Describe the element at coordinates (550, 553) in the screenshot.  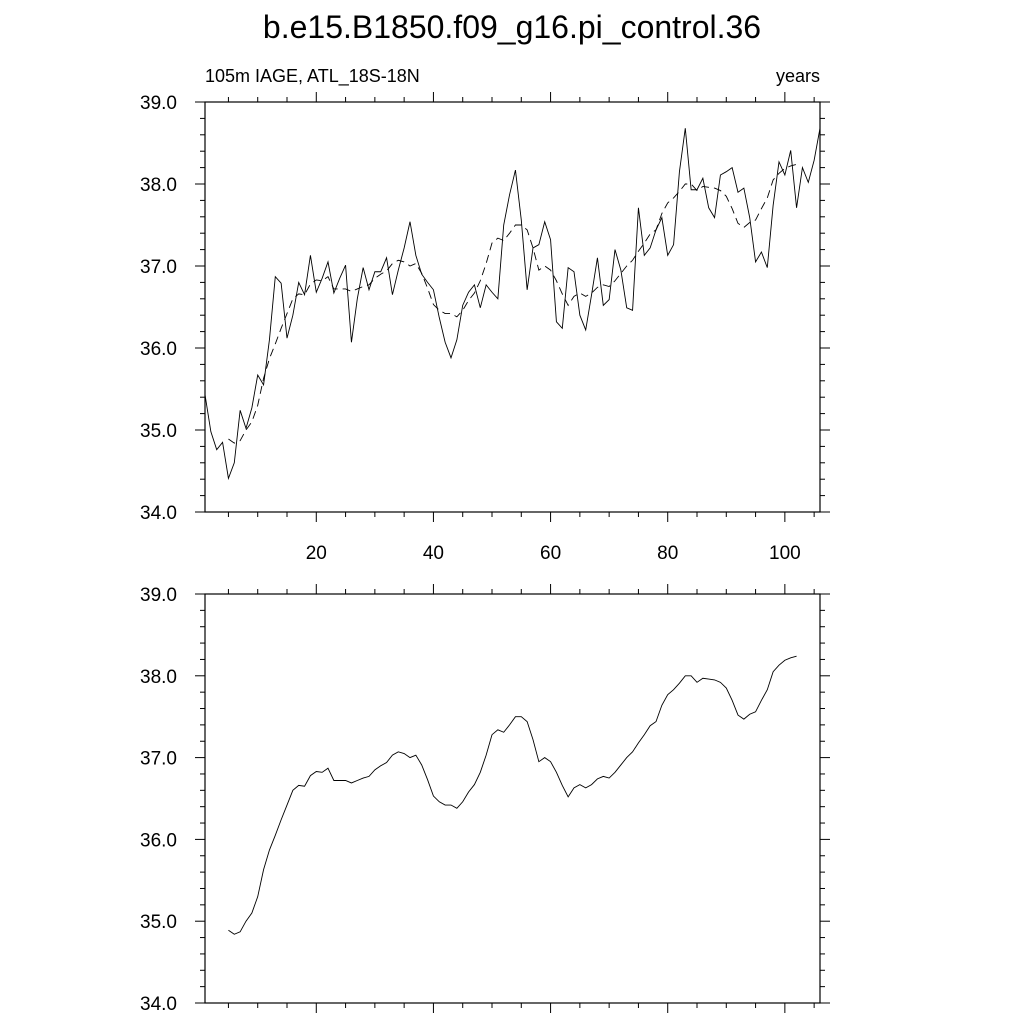
I see `x-tick-label: 60` at that location.